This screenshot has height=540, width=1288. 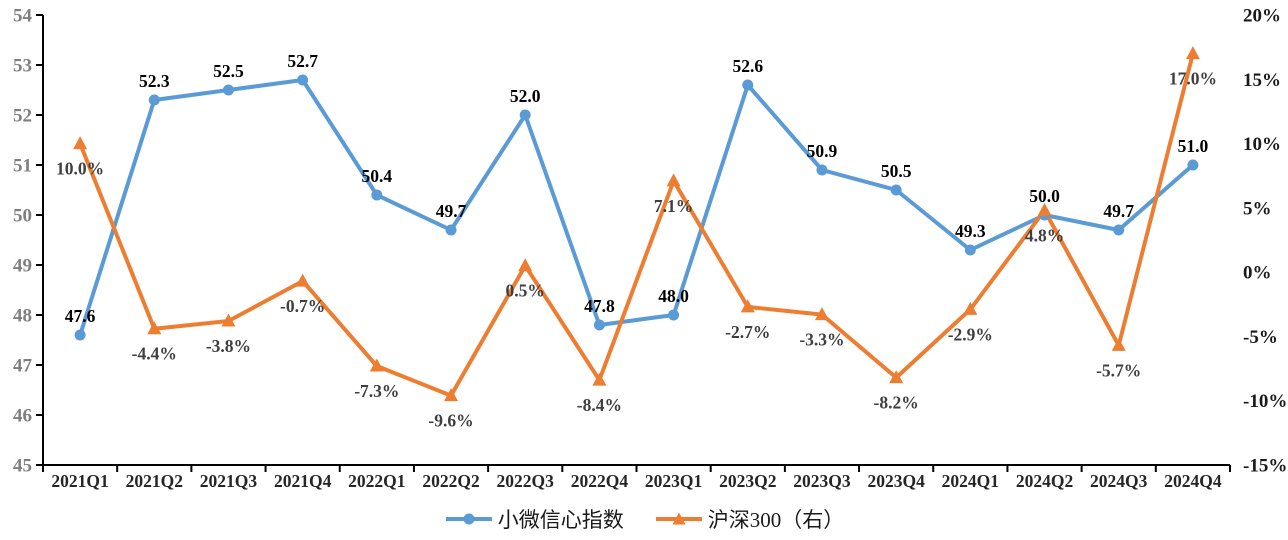 I want to click on legend-label-csi300: 沪深300（右）, so click(x=776, y=520).